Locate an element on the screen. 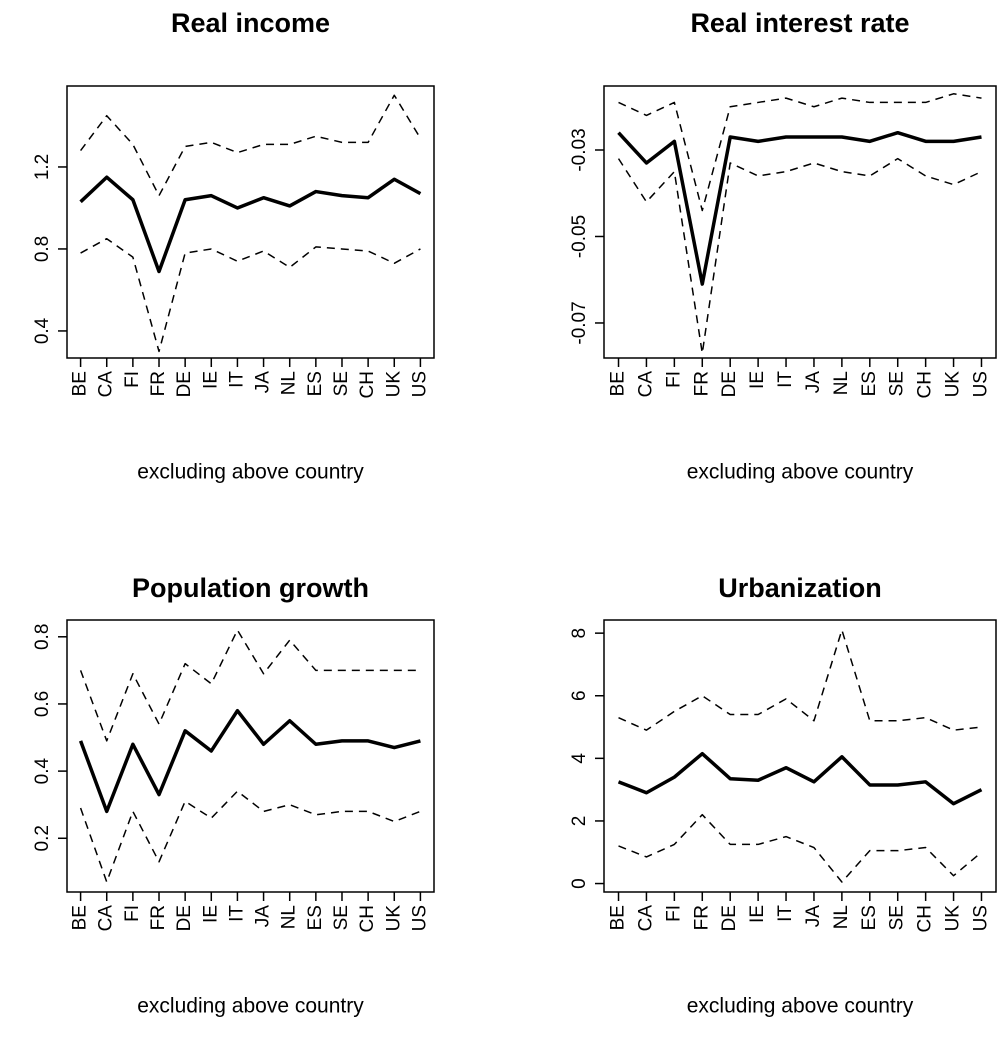 The height and width of the screenshot is (1059, 1003). panel-title: Urbanization is located at coordinates (800, 588).